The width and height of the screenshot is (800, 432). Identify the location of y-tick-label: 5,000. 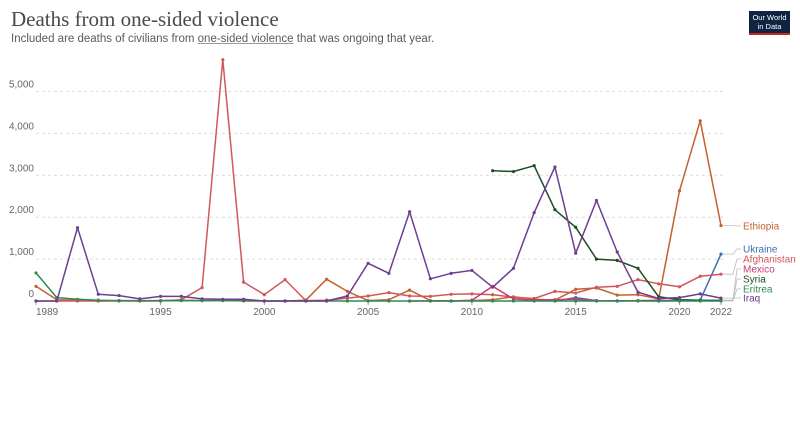
(21, 85).